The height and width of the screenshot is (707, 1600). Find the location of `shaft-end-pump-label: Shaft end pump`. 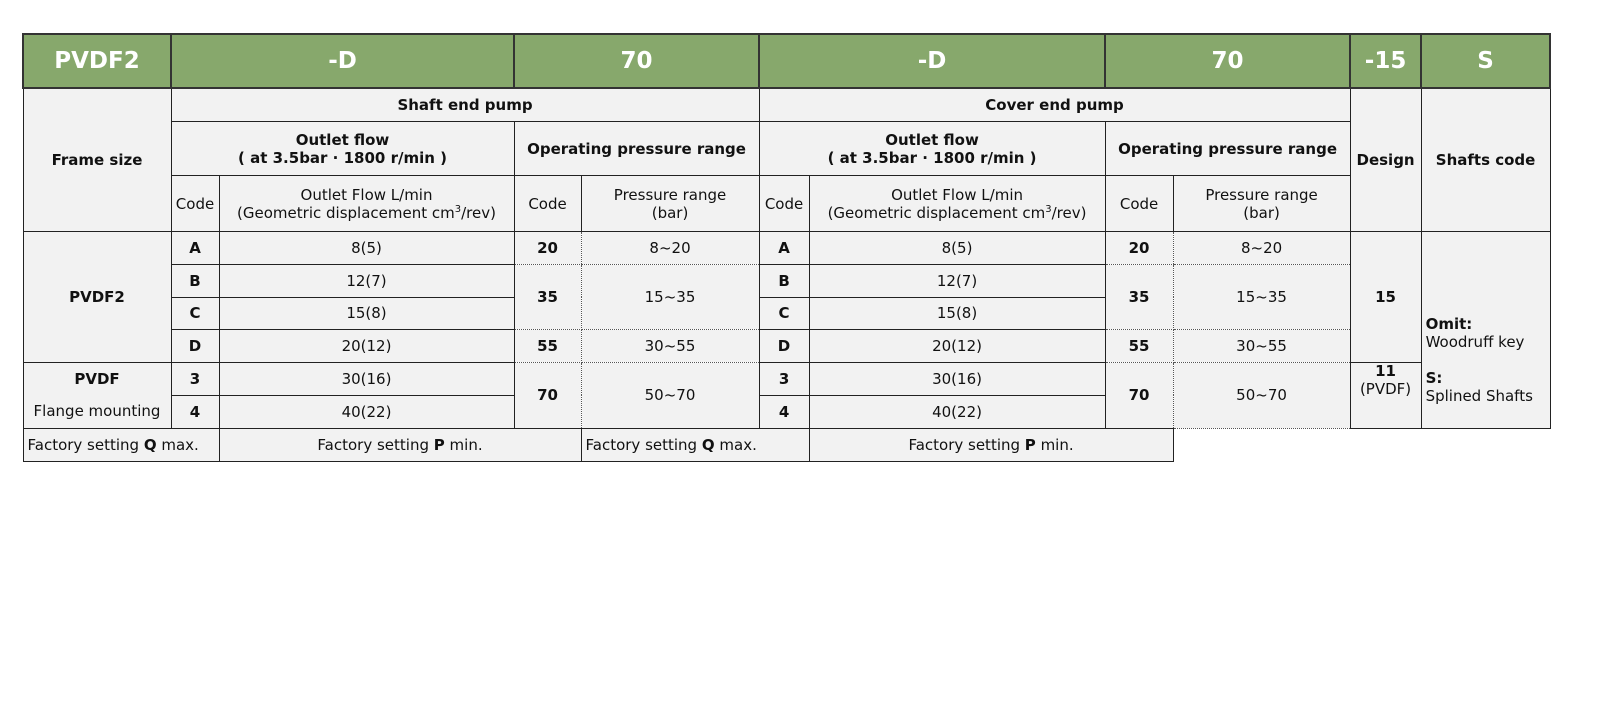

shaft-end-pump-label: Shaft end pump is located at coordinates (465, 104).